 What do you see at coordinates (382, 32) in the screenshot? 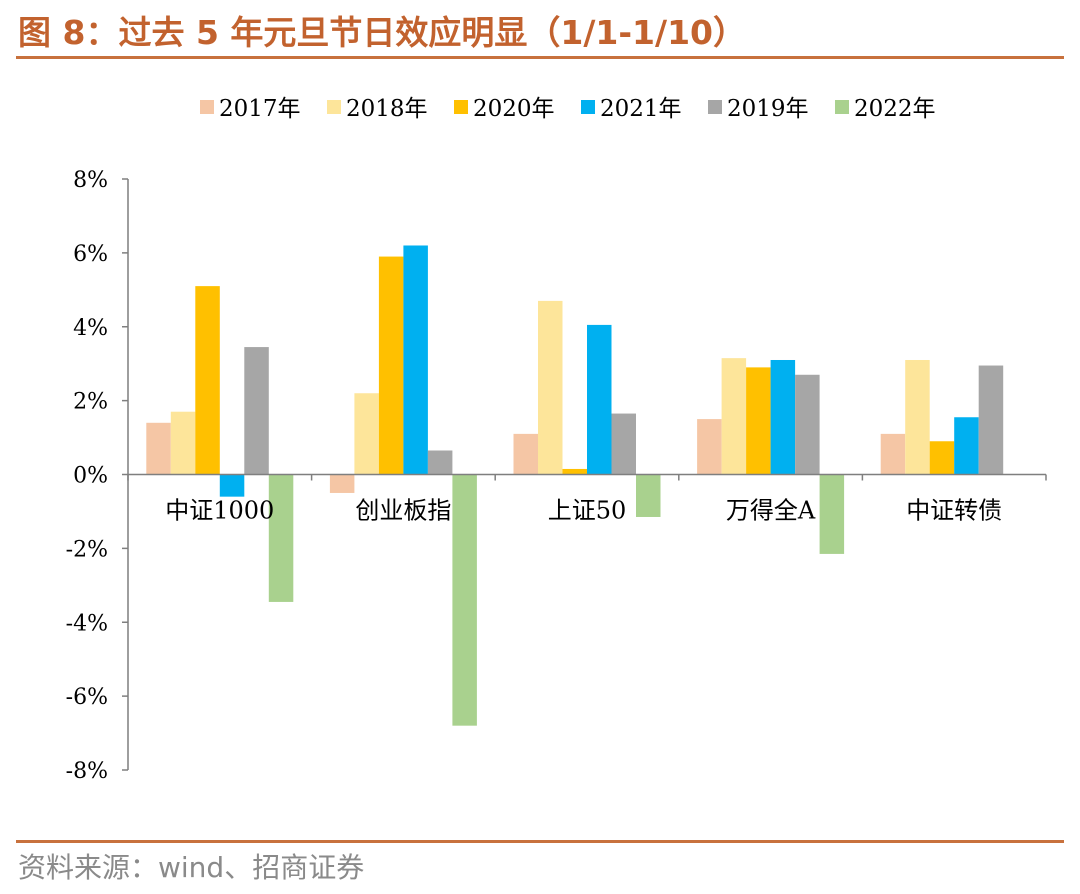
I see `figure-title: 图 8：过去 5 年元旦节日效应明显（1/1-1/10）` at bounding box center [382, 32].